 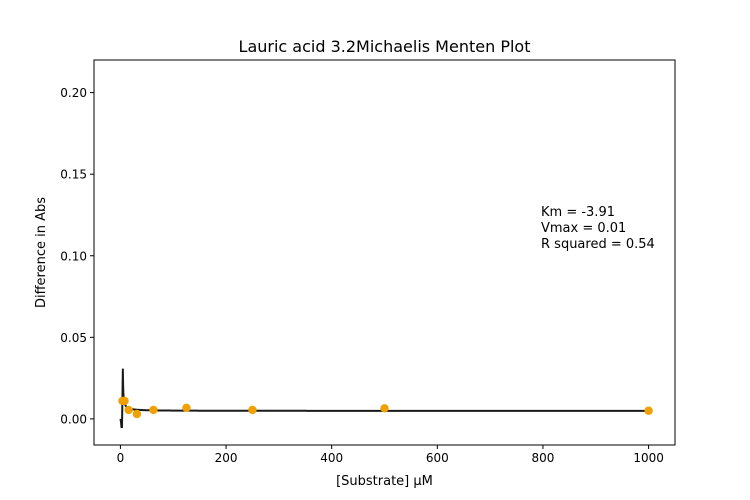 I want to click on x-tick-label: 1000, so click(x=648, y=458).